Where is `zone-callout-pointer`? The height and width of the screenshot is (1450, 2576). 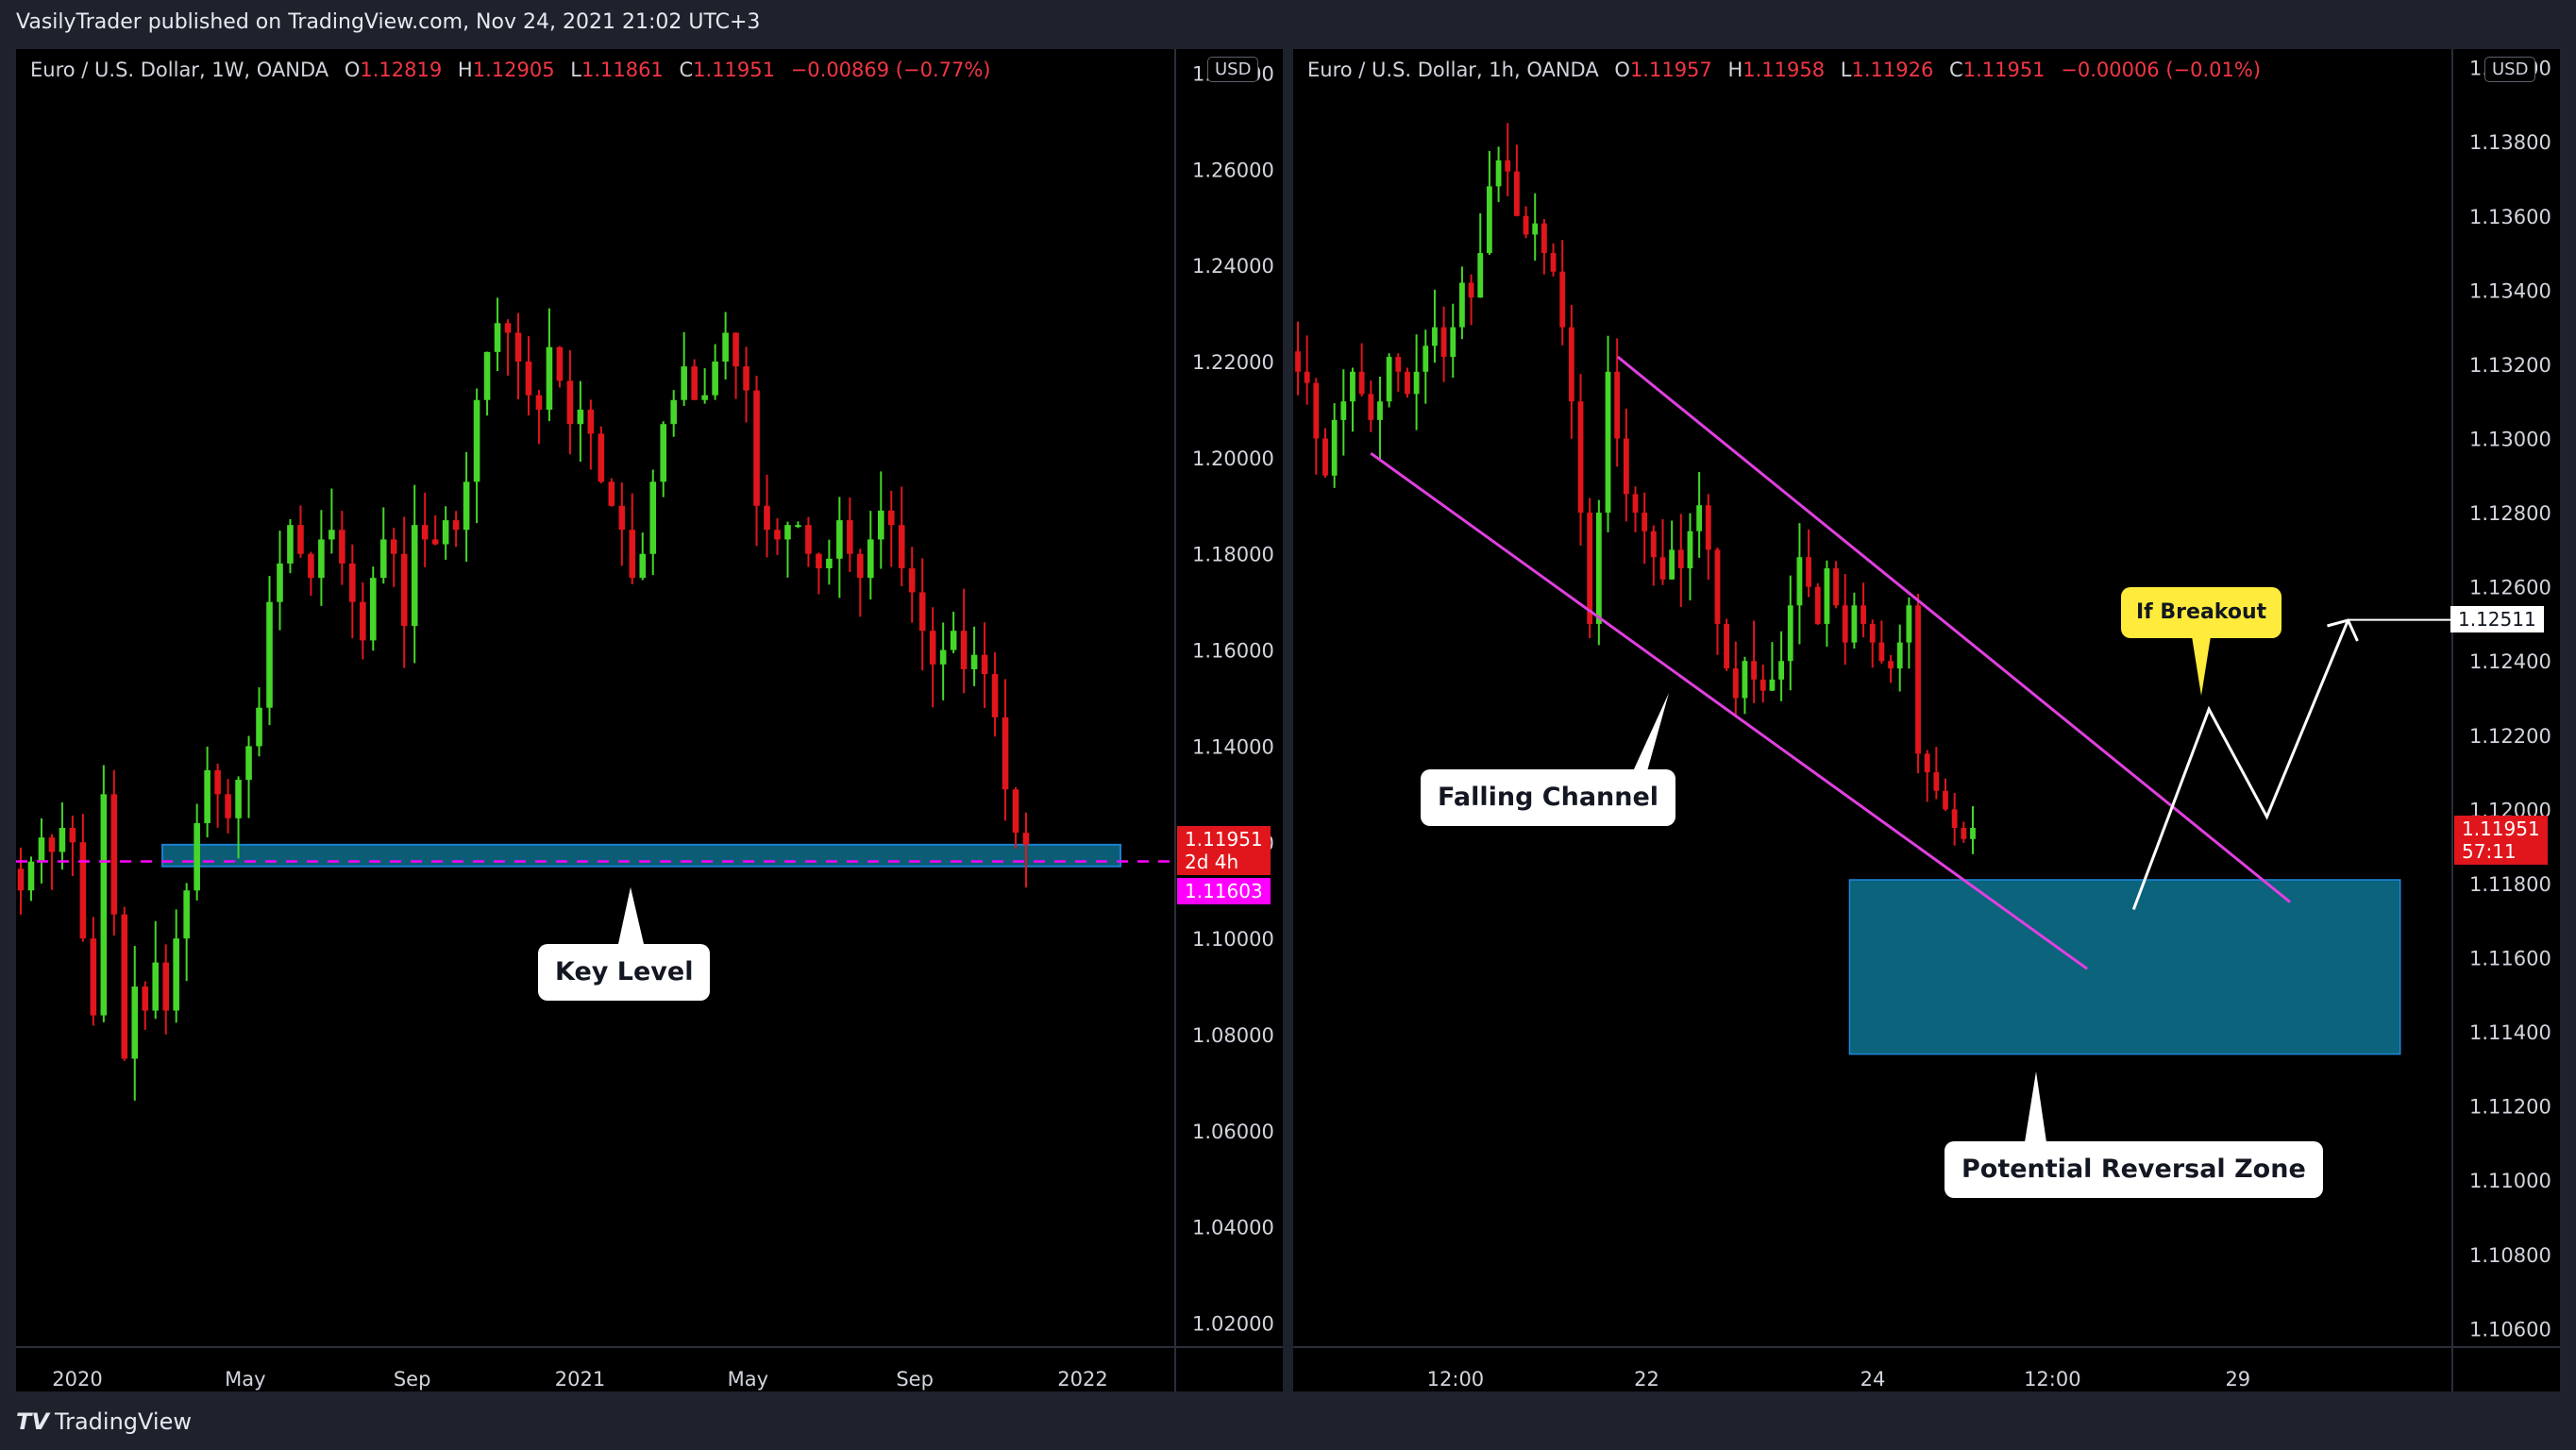 zone-callout-pointer is located at coordinates (2036, 1106).